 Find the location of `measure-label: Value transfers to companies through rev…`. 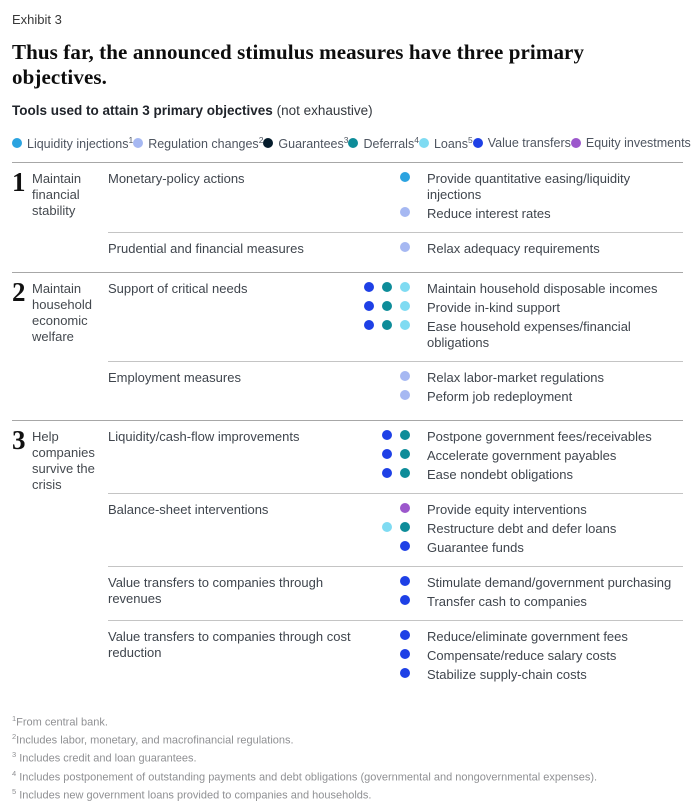

measure-label: Value transfers to companies through rev… is located at coordinates (216, 591).